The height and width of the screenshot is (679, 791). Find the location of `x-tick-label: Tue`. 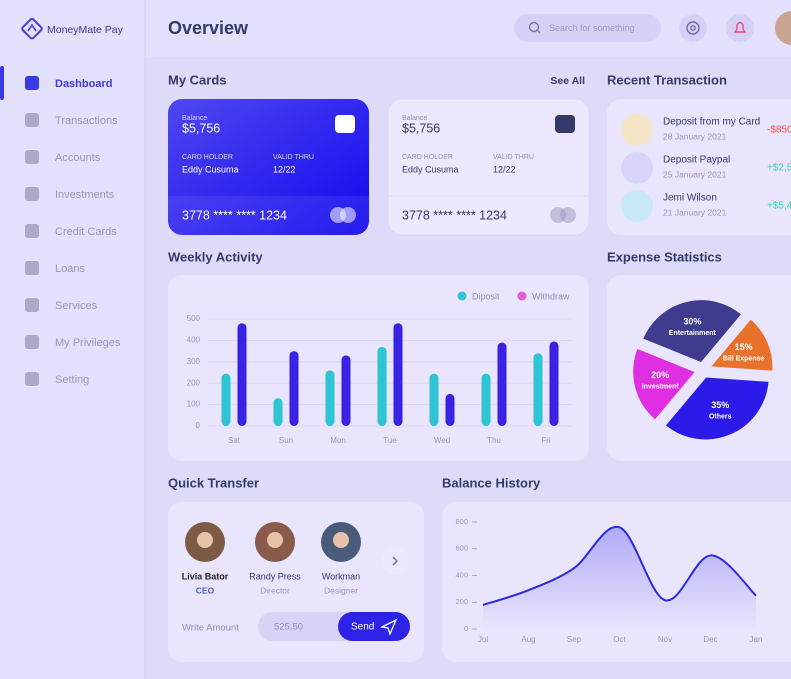

x-tick-label: Tue is located at coordinates (390, 440).